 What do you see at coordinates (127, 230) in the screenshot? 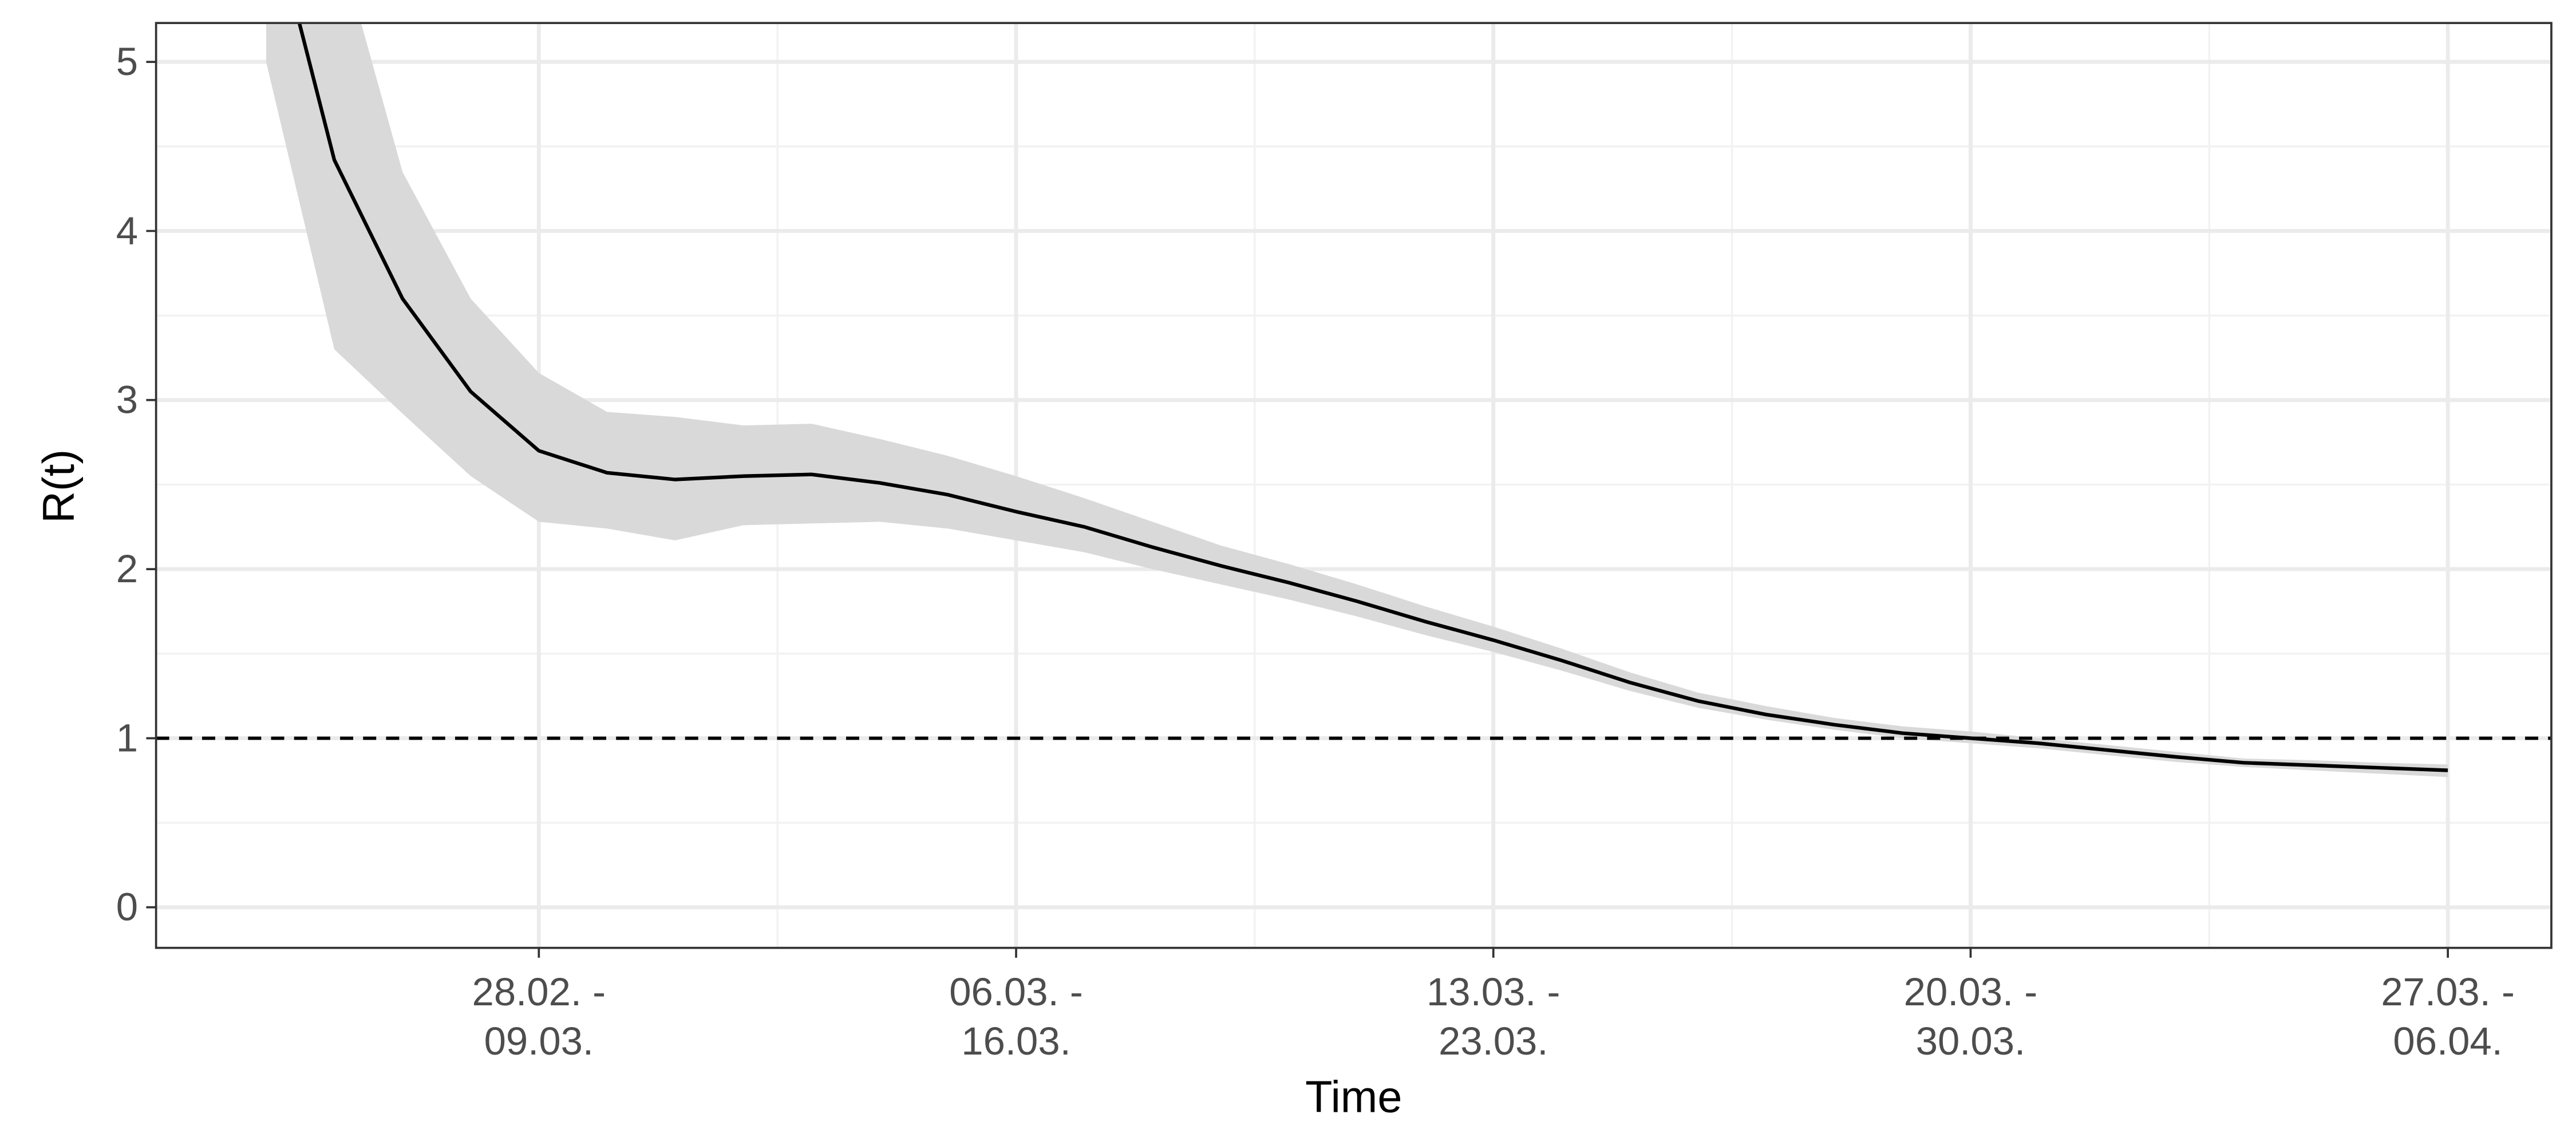
I see `y-tick-label: 4` at bounding box center [127, 230].